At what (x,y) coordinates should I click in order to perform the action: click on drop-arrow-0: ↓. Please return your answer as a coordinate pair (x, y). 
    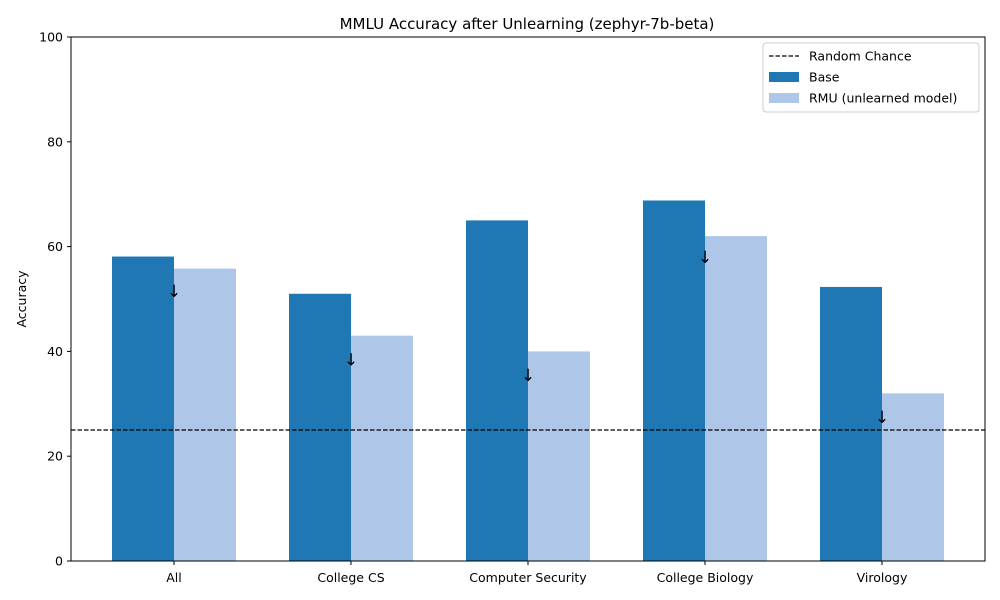
    Looking at the image, I should click on (174, 292).